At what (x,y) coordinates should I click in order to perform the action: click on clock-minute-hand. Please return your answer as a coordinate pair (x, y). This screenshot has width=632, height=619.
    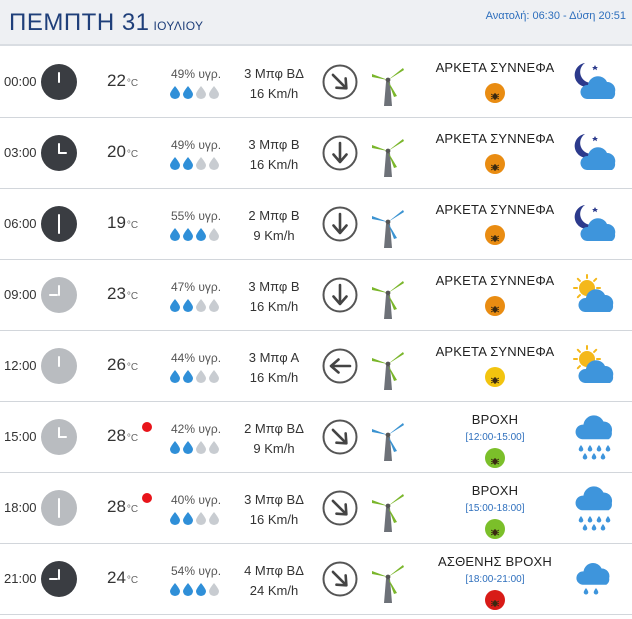
    Looking at the image, I should click on (62, 153).